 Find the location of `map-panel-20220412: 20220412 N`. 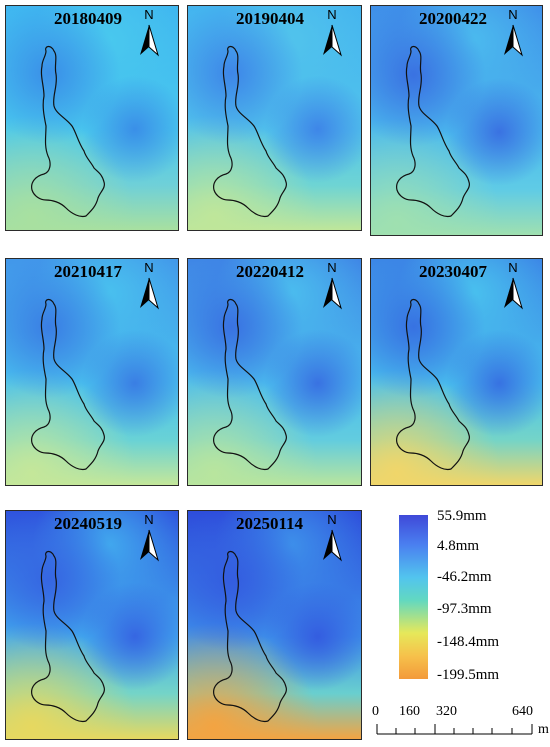

map-panel-20220412: 20220412 N is located at coordinates (274, 372).